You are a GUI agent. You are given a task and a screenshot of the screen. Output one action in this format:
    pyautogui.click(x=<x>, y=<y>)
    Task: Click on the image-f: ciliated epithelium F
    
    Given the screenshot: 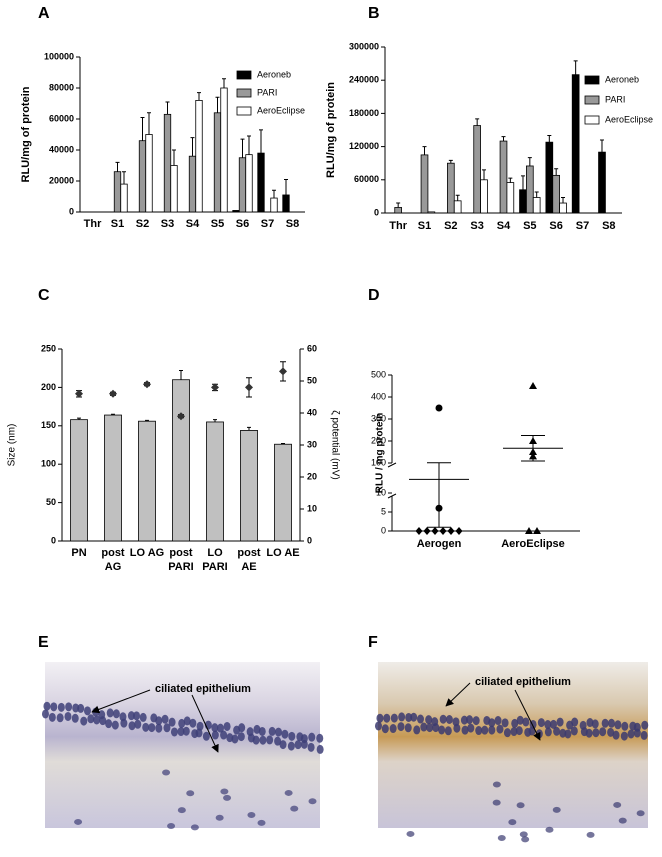 What is the action you would take?
    pyautogui.click(x=508, y=738)
    